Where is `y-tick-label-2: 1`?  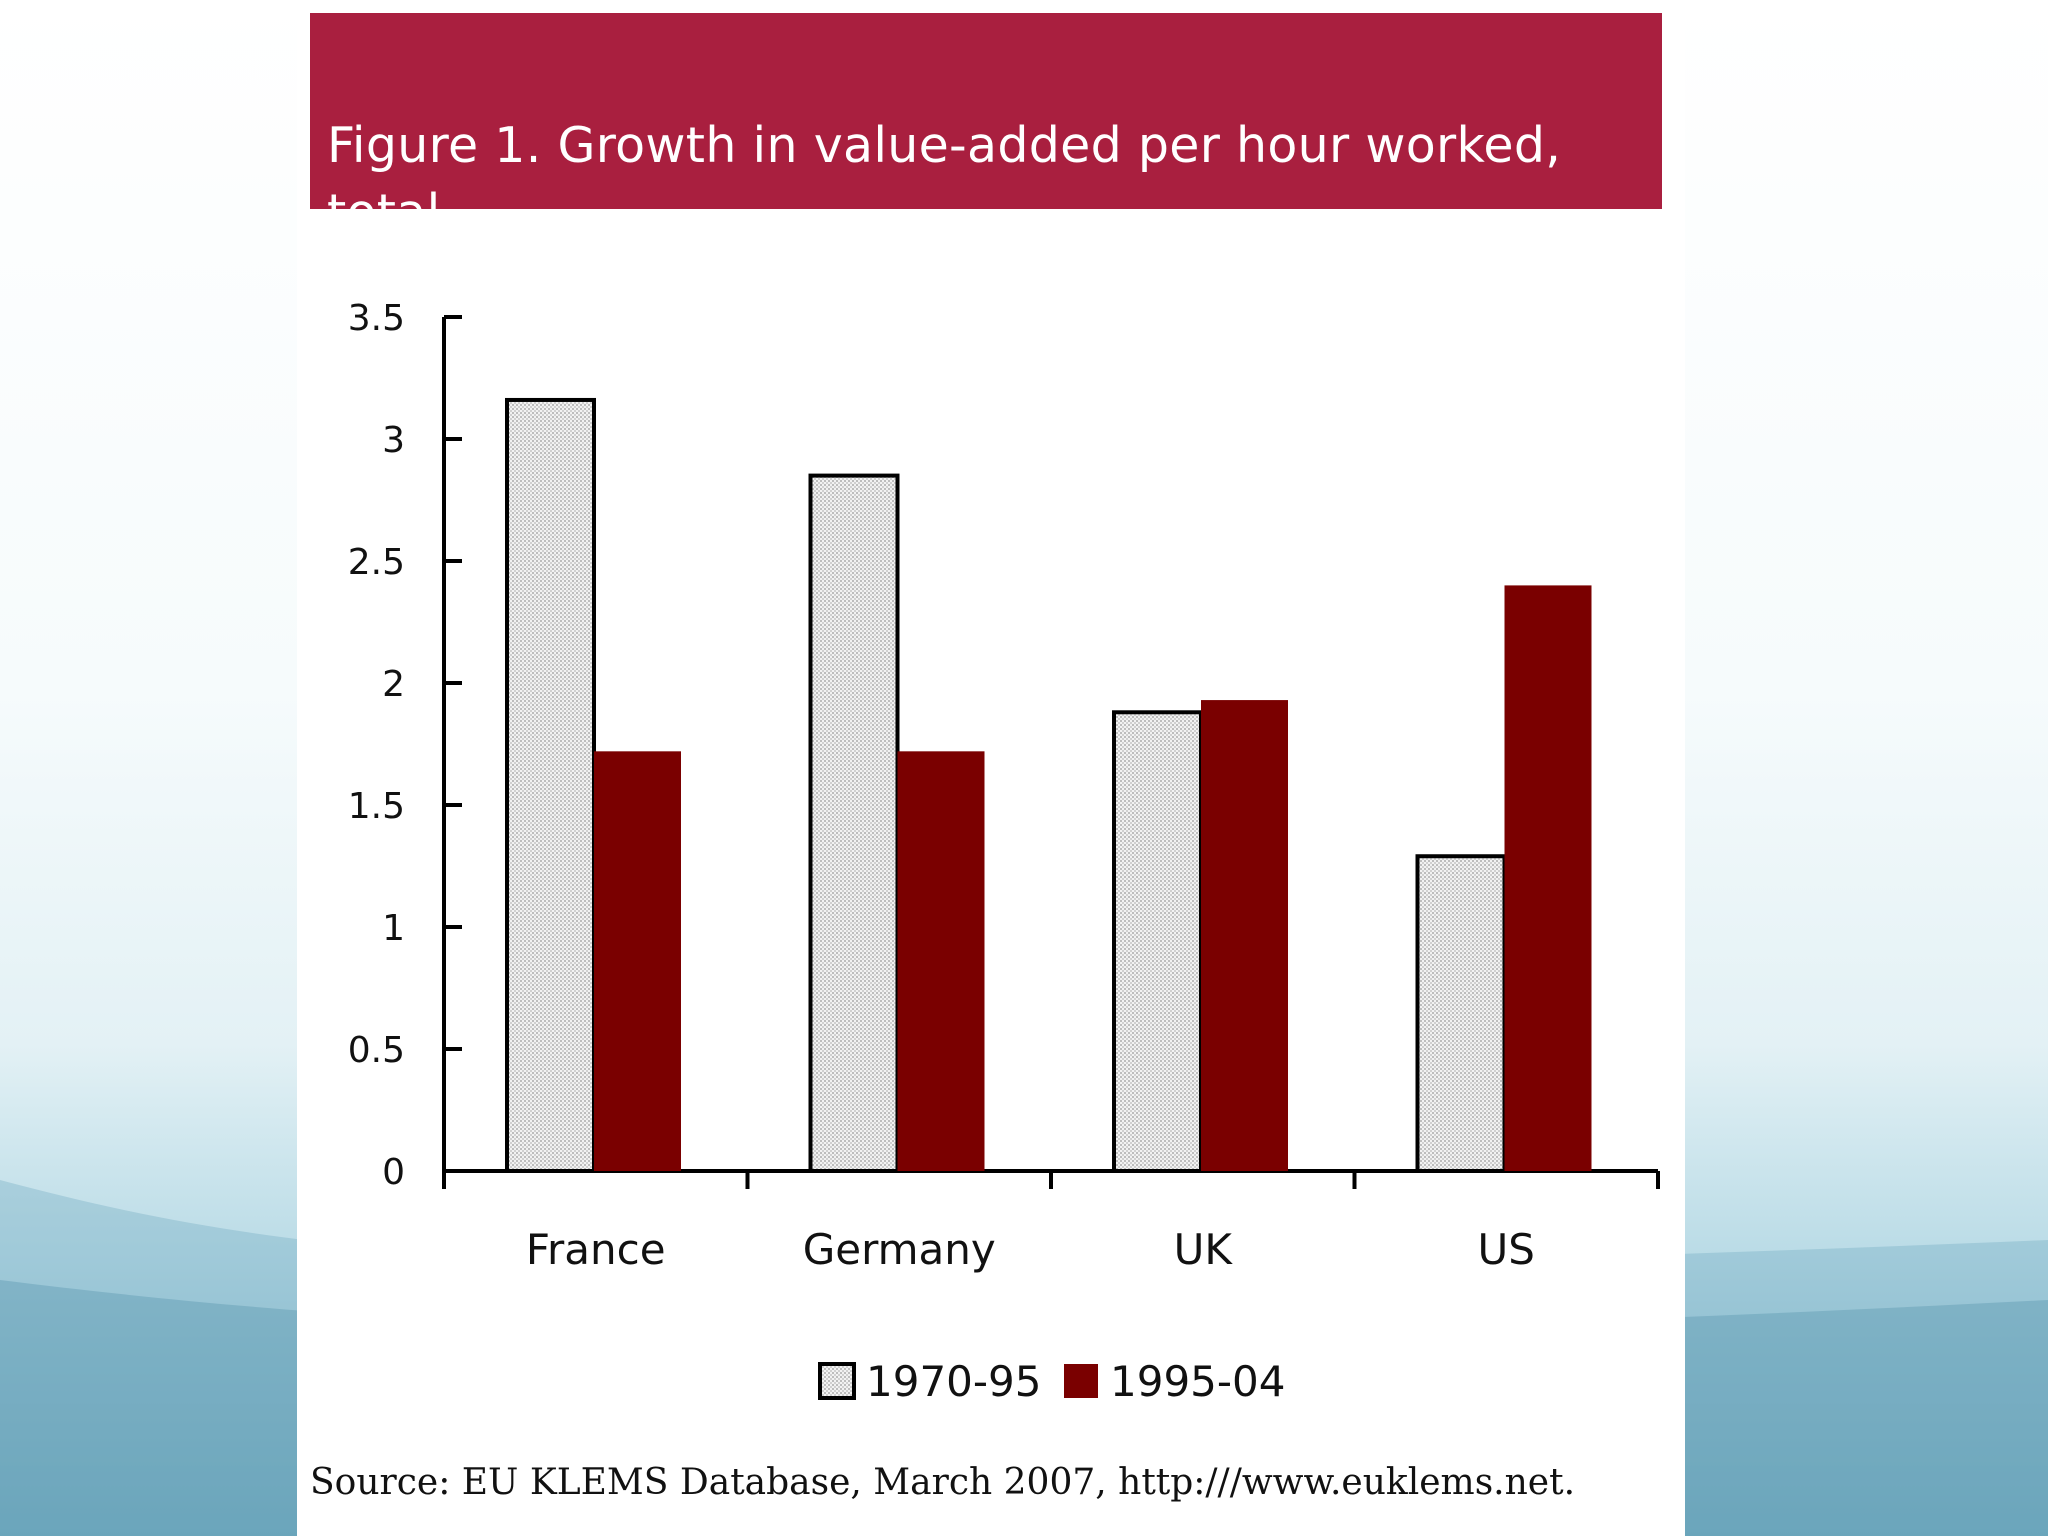 y-tick-label-2: 1 is located at coordinates (393, 928).